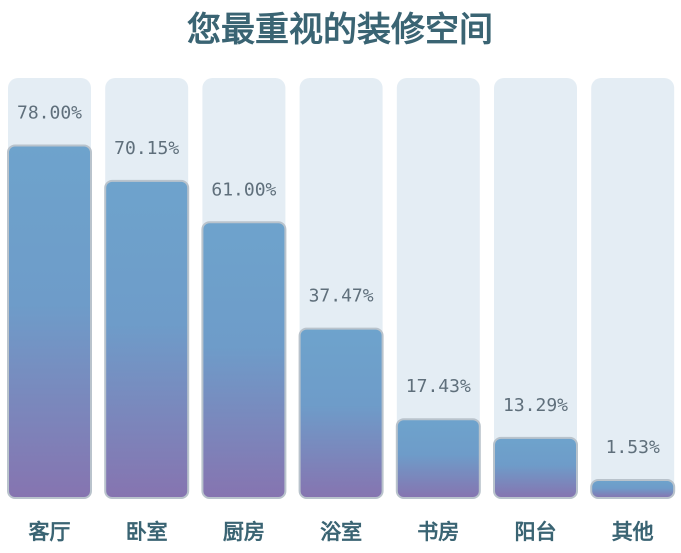 This screenshot has height=553, width=681. Describe the element at coordinates (633, 532) in the screenshot. I see `category-label: 其他` at that location.